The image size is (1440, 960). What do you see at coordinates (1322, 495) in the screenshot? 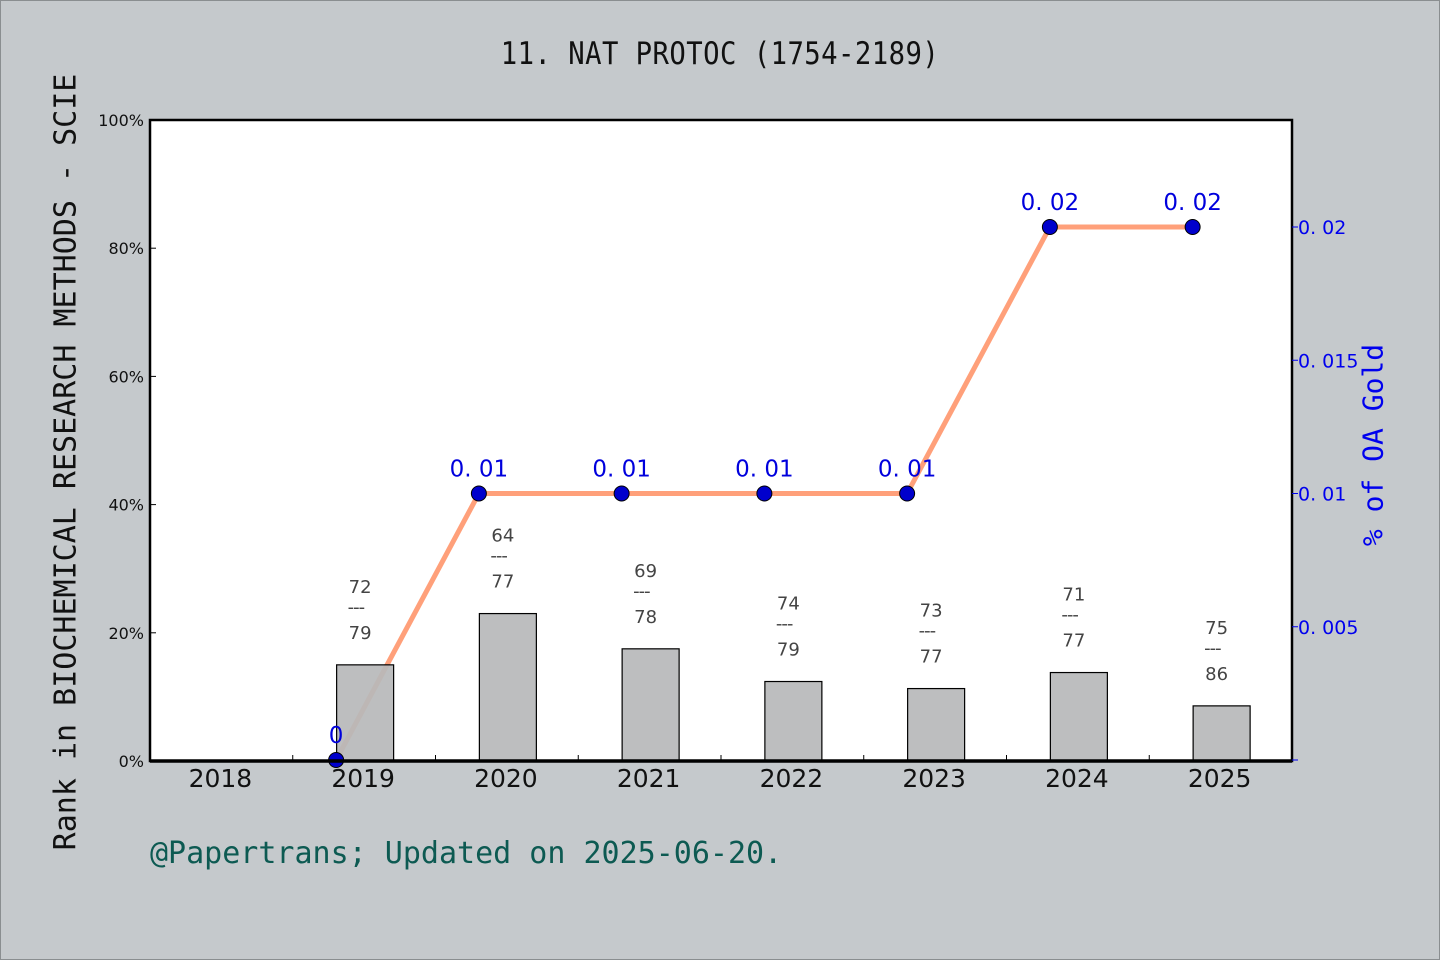
I see `right-tick-label: 0. 01` at bounding box center [1322, 495].